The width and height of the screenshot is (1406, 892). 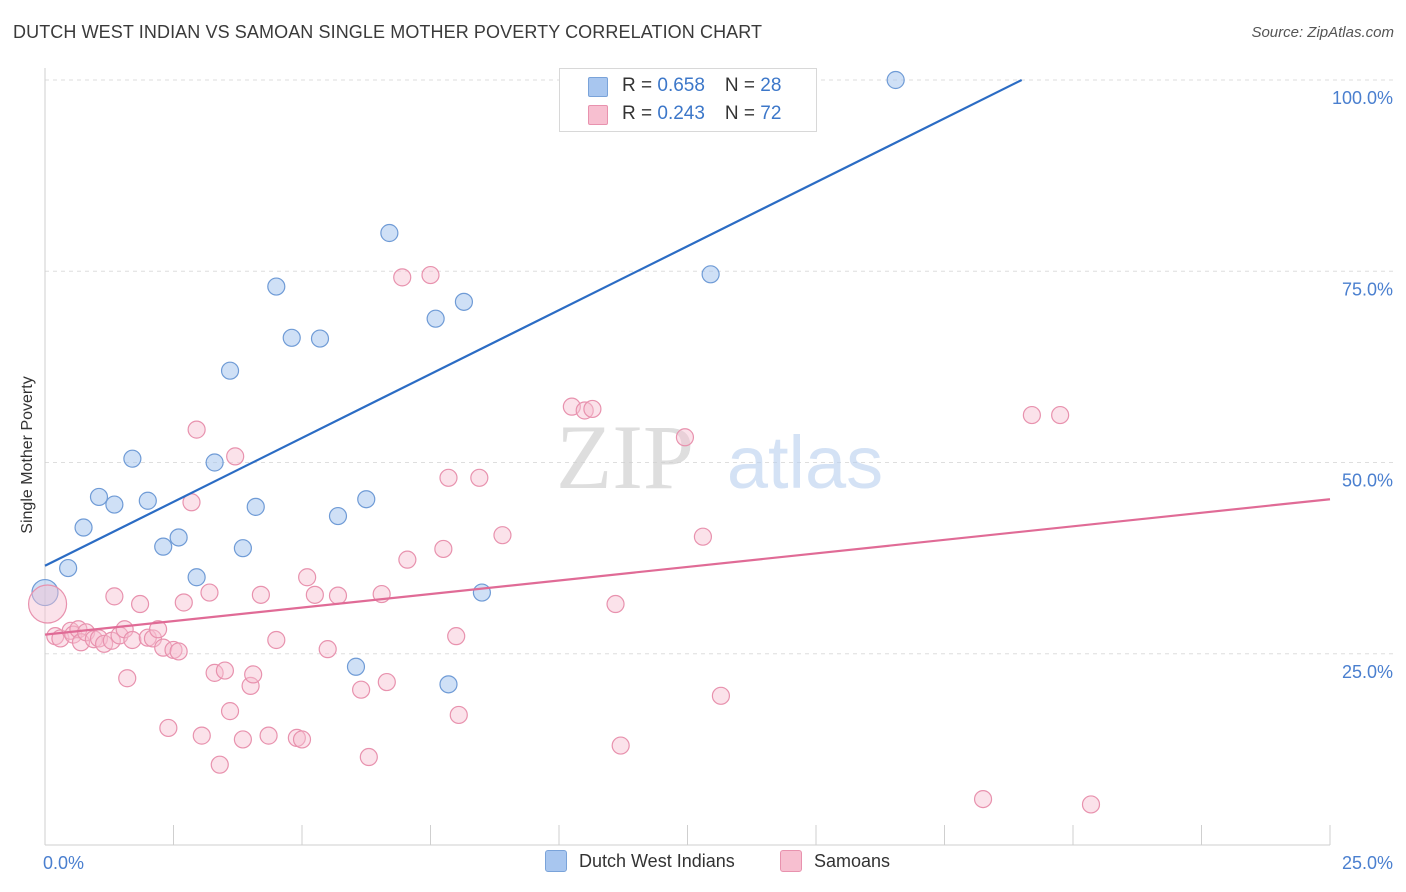 I want to click on series-legend: Dutch West Indians Samoans, so click(x=703, y=865).